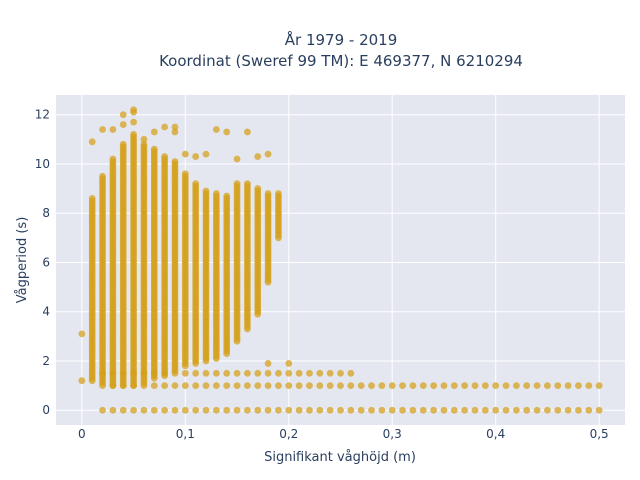  What do you see at coordinates (340, 457) in the screenshot?
I see `x-axis-title: Signifikant våghöjd (m)` at bounding box center [340, 457].